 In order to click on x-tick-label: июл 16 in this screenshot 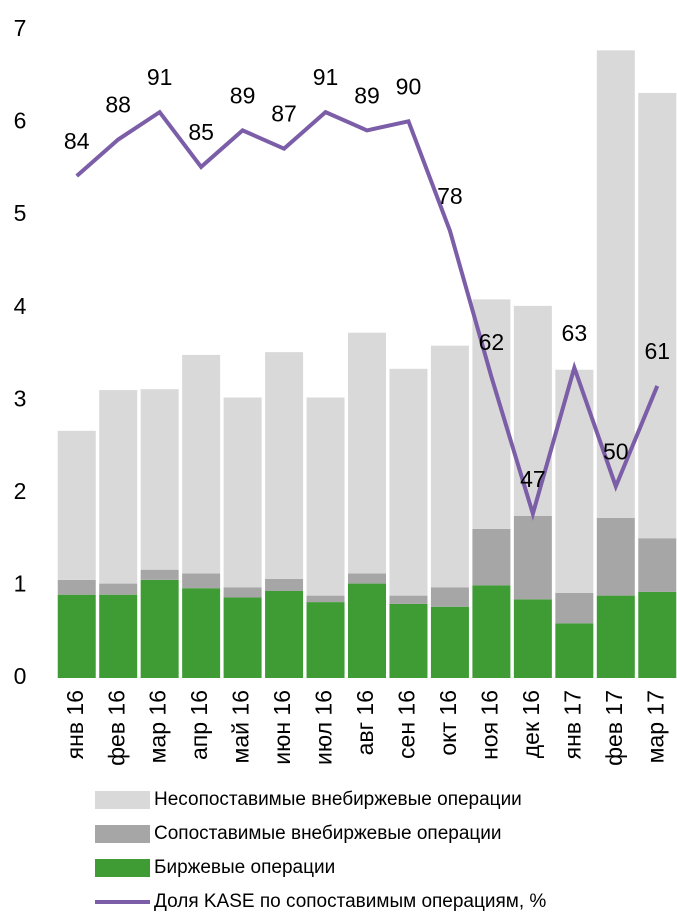, I will do `click(324, 727)`.